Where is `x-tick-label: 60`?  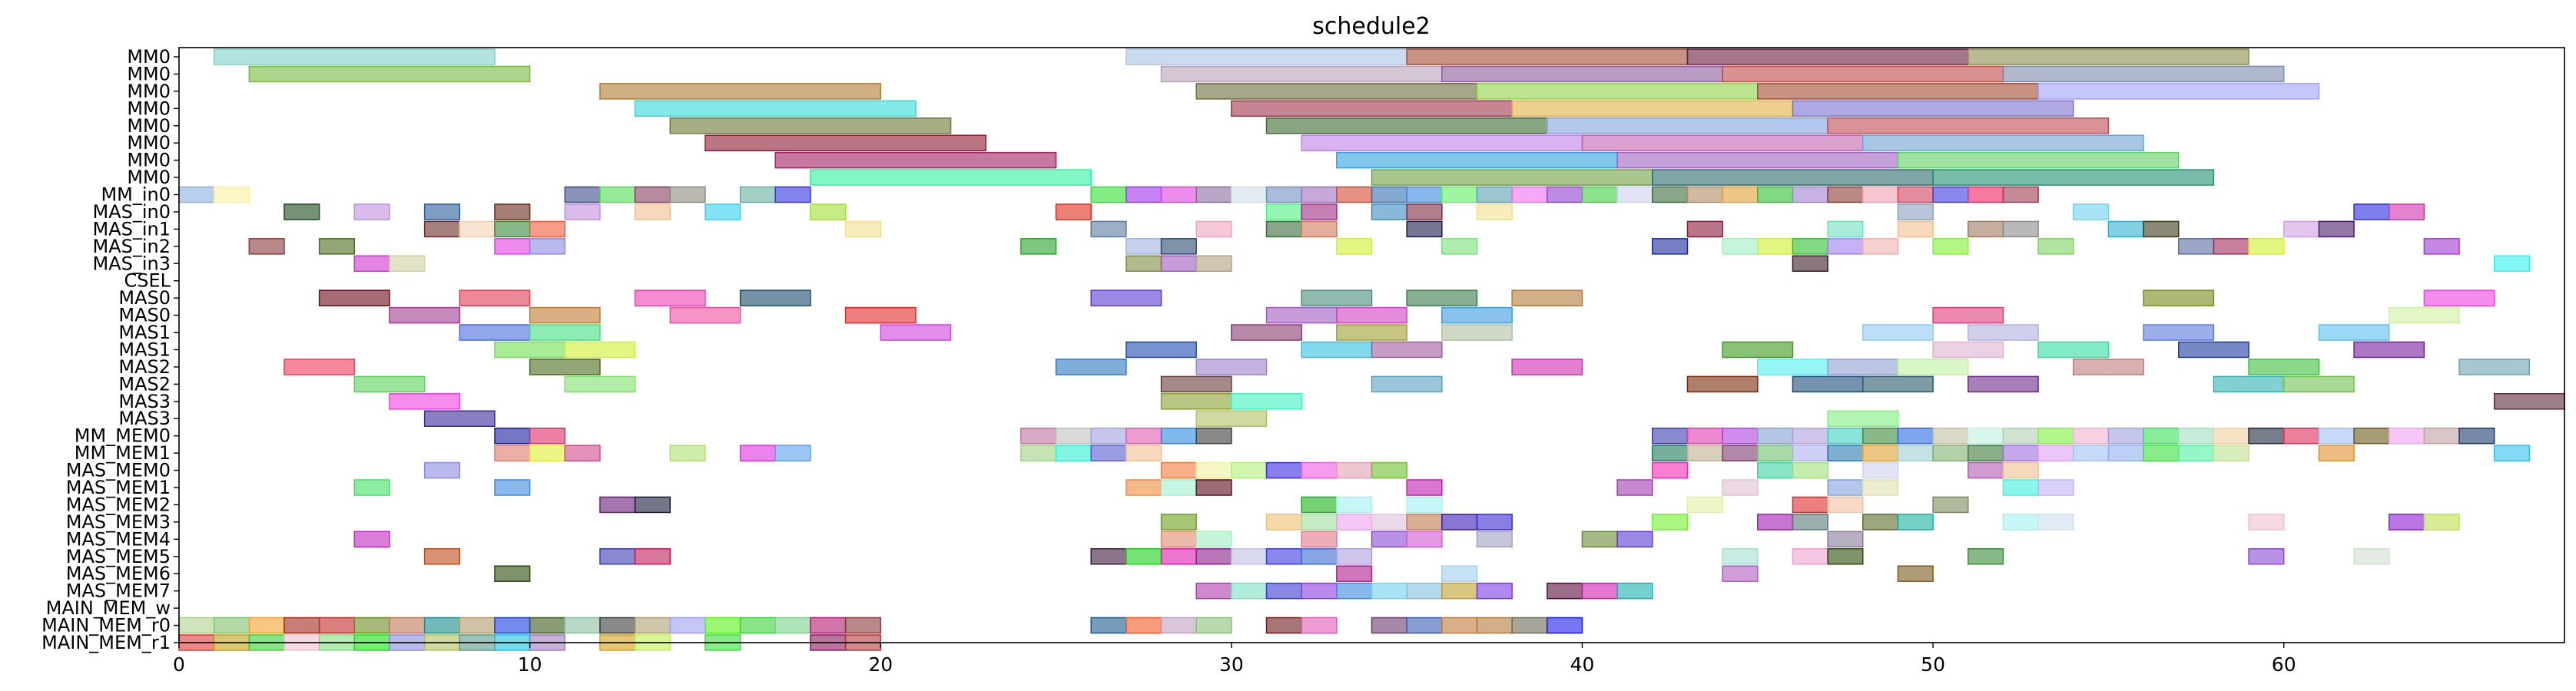
x-tick-label: 60 is located at coordinates (2284, 664).